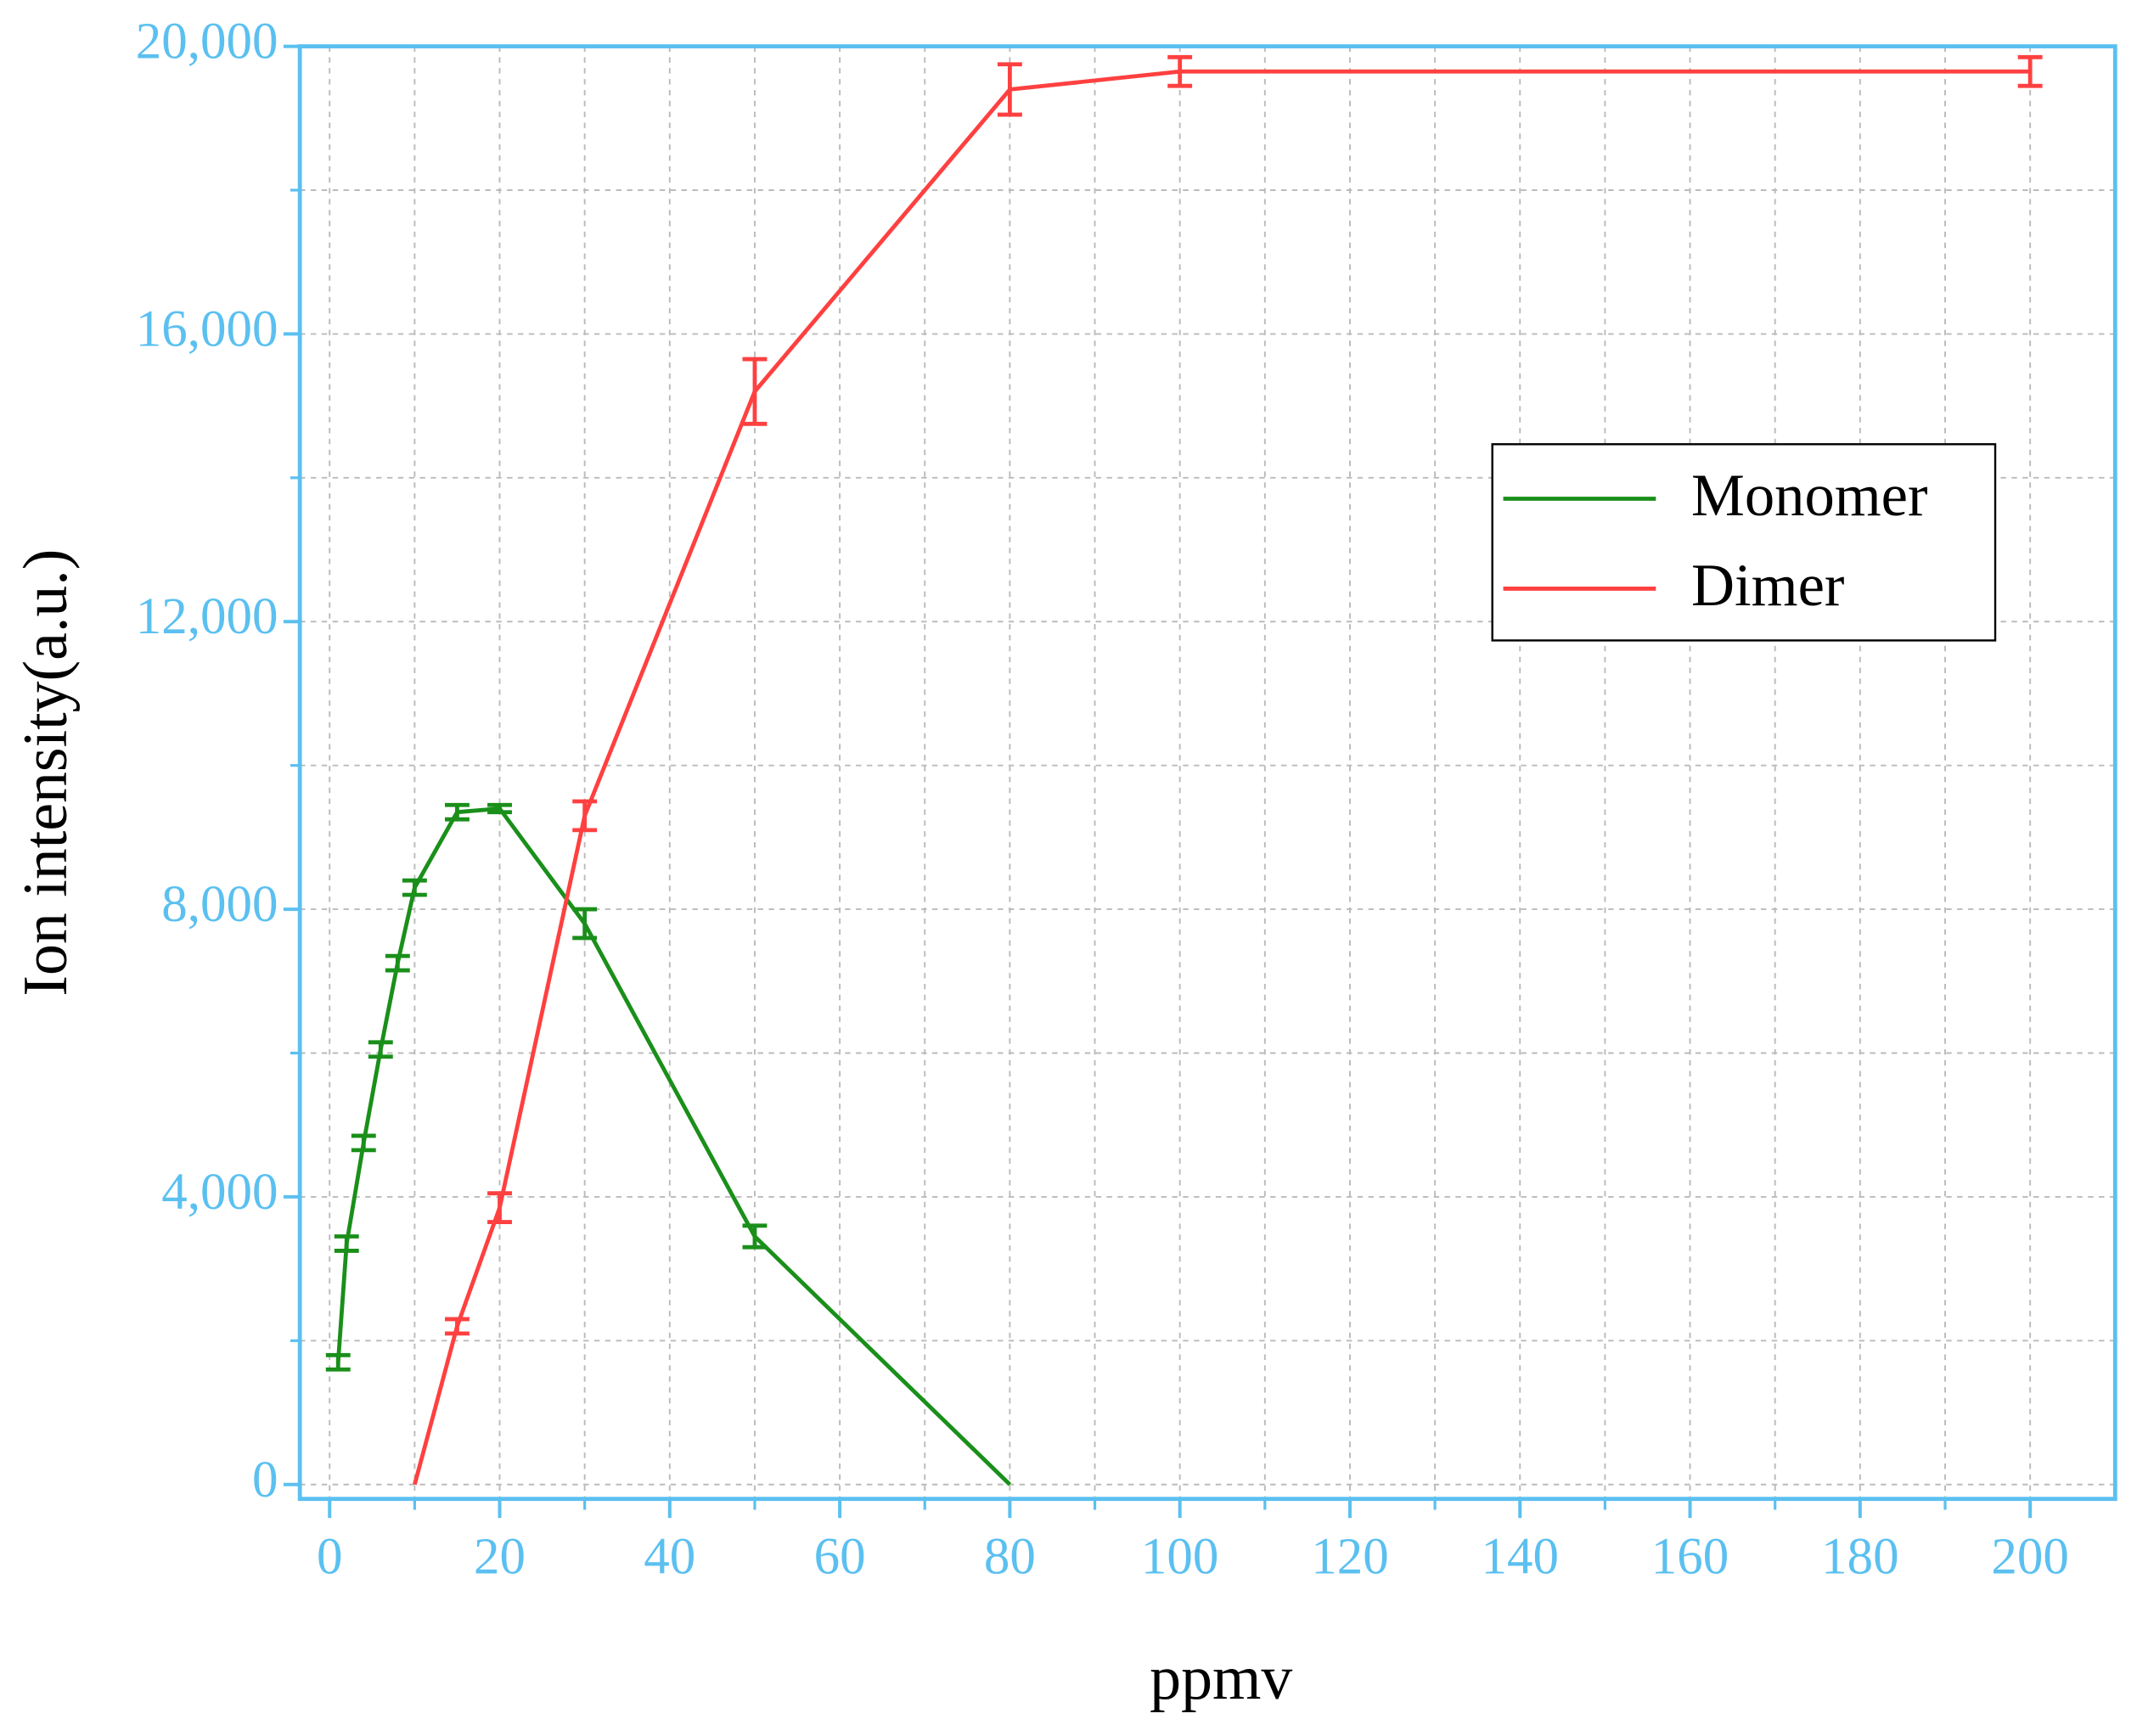 The width and height of the screenshot is (2137, 1736). Describe the element at coordinates (2029, 1557) in the screenshot. I see `x-tick-label: 200` at that location.